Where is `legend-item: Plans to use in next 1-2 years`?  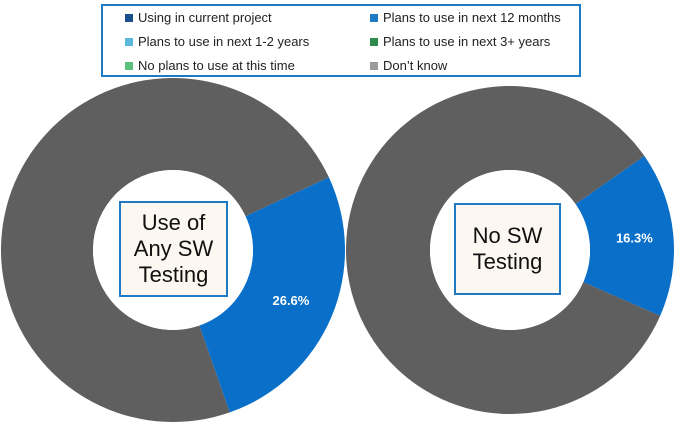 legend-item: Plans to use in next 1-2 years is located at coordinates (217, 41).